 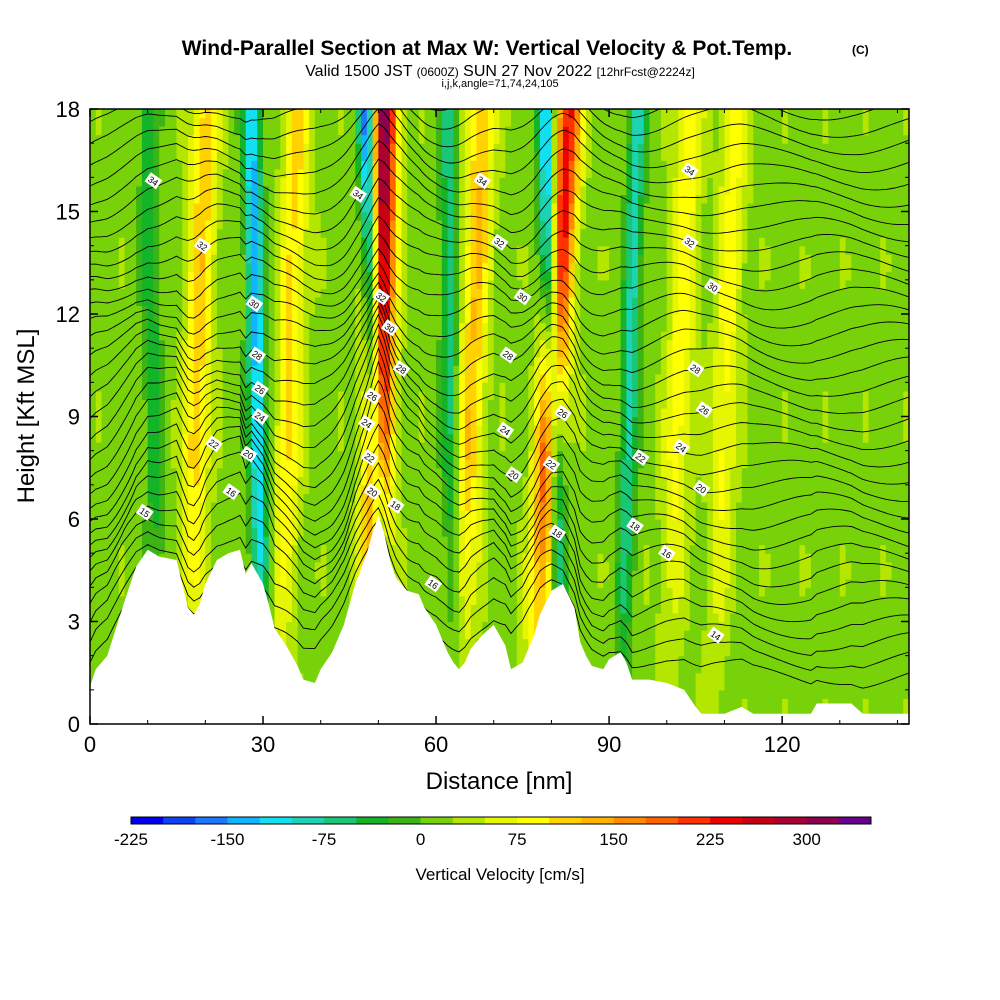 What do you see at coordinates (527, 71) in the screenshot?
I see `subtitle-date: SUN 27 Nov 2022` at bounding box center [527, 71].